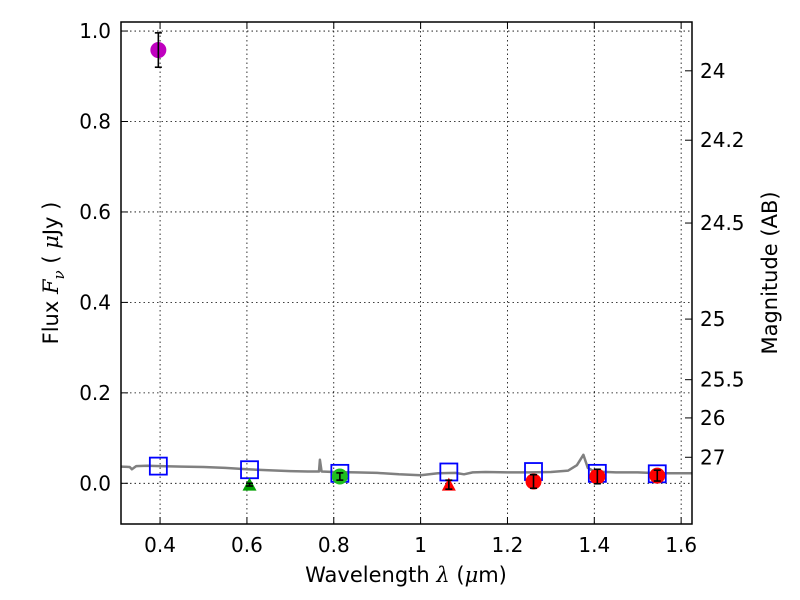 Image resolution: width=800 pixels, height=600 pixels. I want to click on x-tick-label: 1.4, so click(594, 545).